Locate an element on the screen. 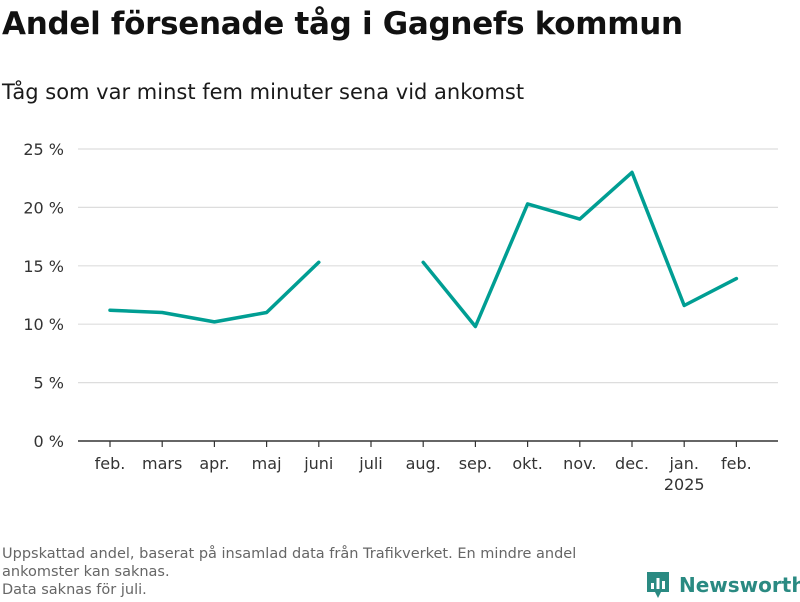 This screenshot has width=800, height=602. x-tick-label: mars is located at coordinates (162, 463).